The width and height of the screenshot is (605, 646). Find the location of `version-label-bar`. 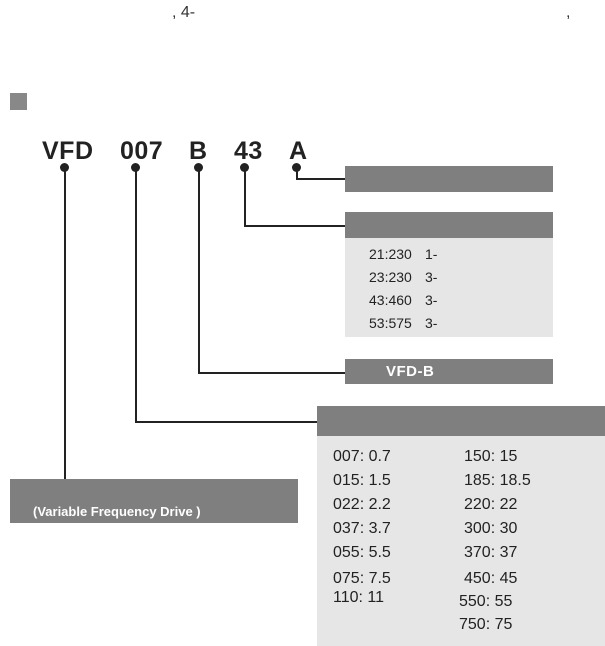

version-label-bar is located at coordinates (449, 179).